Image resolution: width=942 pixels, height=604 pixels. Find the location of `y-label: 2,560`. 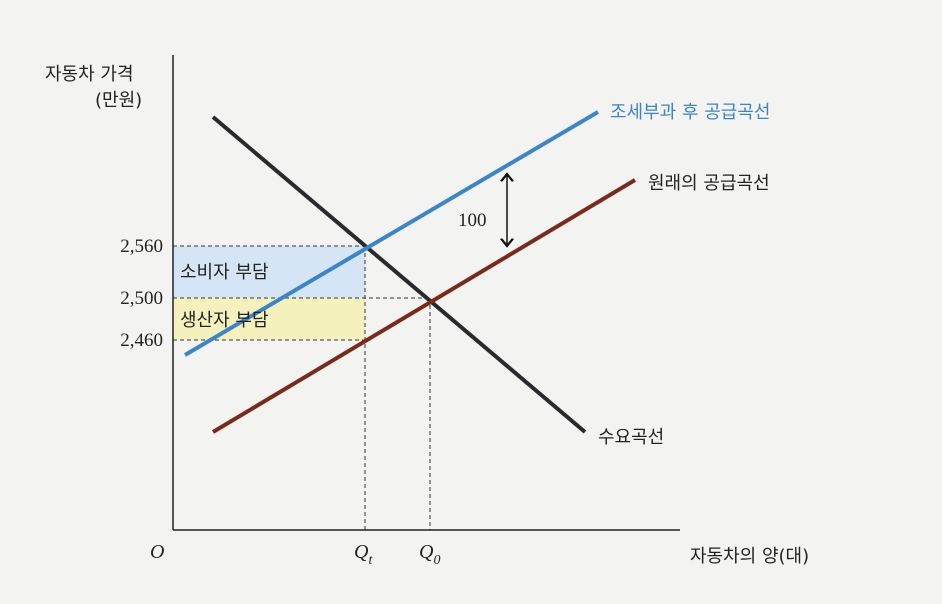

y-label: 2,560 is located at coordinates (141, 246).